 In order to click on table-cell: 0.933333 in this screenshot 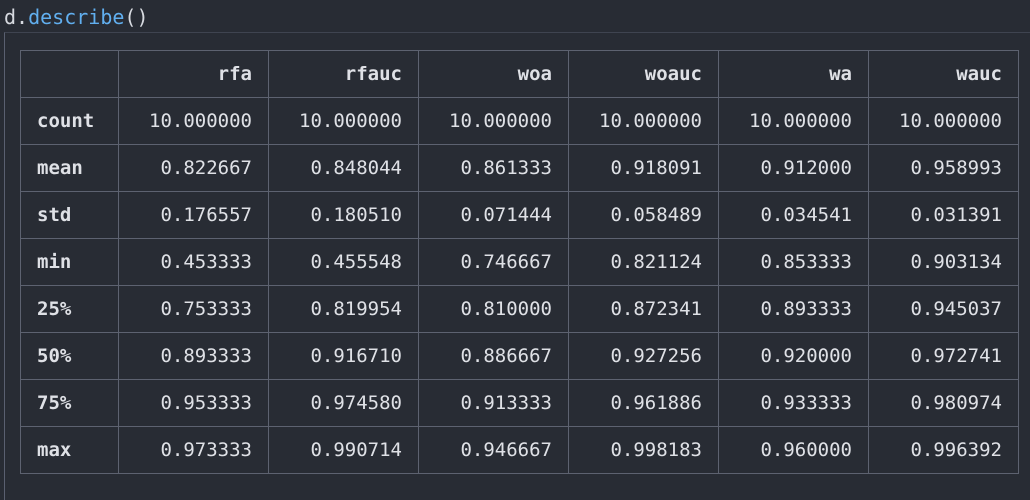, I will do `click(793, 403)`.